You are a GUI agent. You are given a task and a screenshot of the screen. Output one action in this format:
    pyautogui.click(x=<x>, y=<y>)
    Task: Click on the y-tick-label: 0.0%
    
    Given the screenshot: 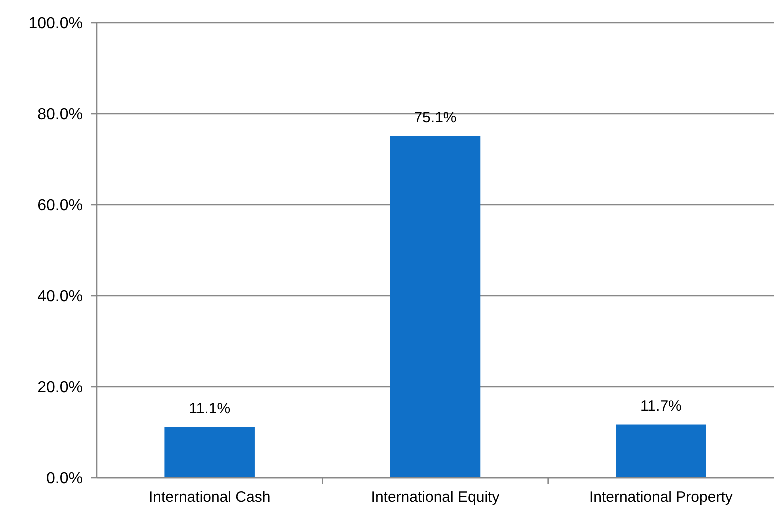 What is the action you would take?
    pyautogui.click(x=64, y=479)
    